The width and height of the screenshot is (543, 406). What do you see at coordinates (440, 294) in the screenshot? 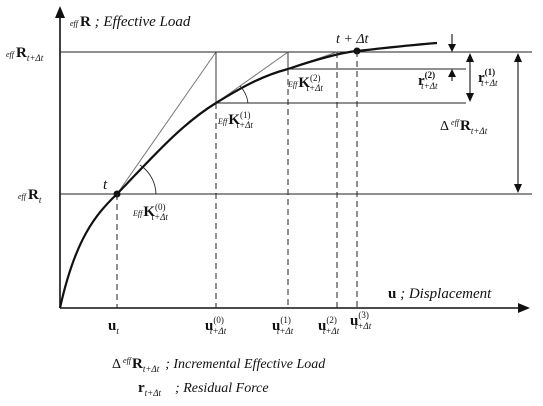
I see `x-axis-label: u ; Displacement` at bounding box center [440, 294].